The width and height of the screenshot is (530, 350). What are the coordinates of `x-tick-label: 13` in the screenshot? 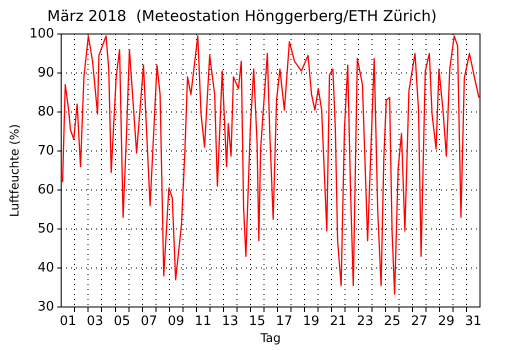 It's located at (230, 322).